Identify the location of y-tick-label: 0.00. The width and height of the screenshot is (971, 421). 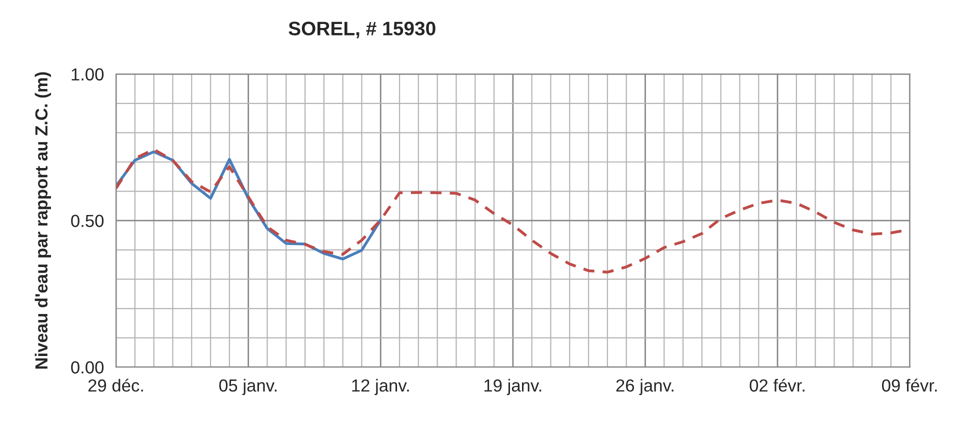
(87, 367).